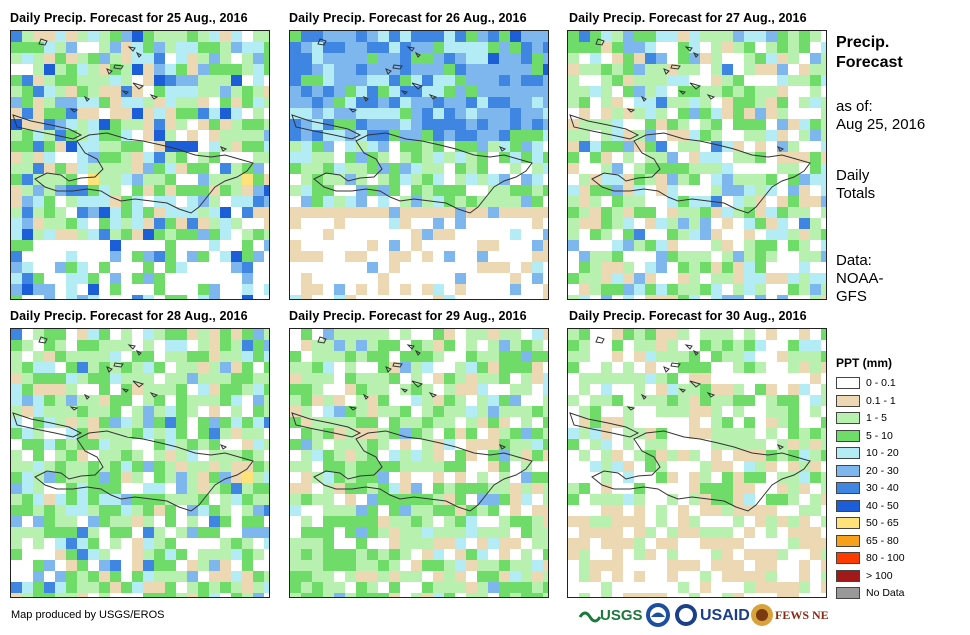 Image resolution: width=970 pixels, height=635 pixels. Describe the element at coordinates (408, 316) in the screenshot. I see `panel-title-5: Daily Precip. Forecast for 29 Aug., 2016` at that location.